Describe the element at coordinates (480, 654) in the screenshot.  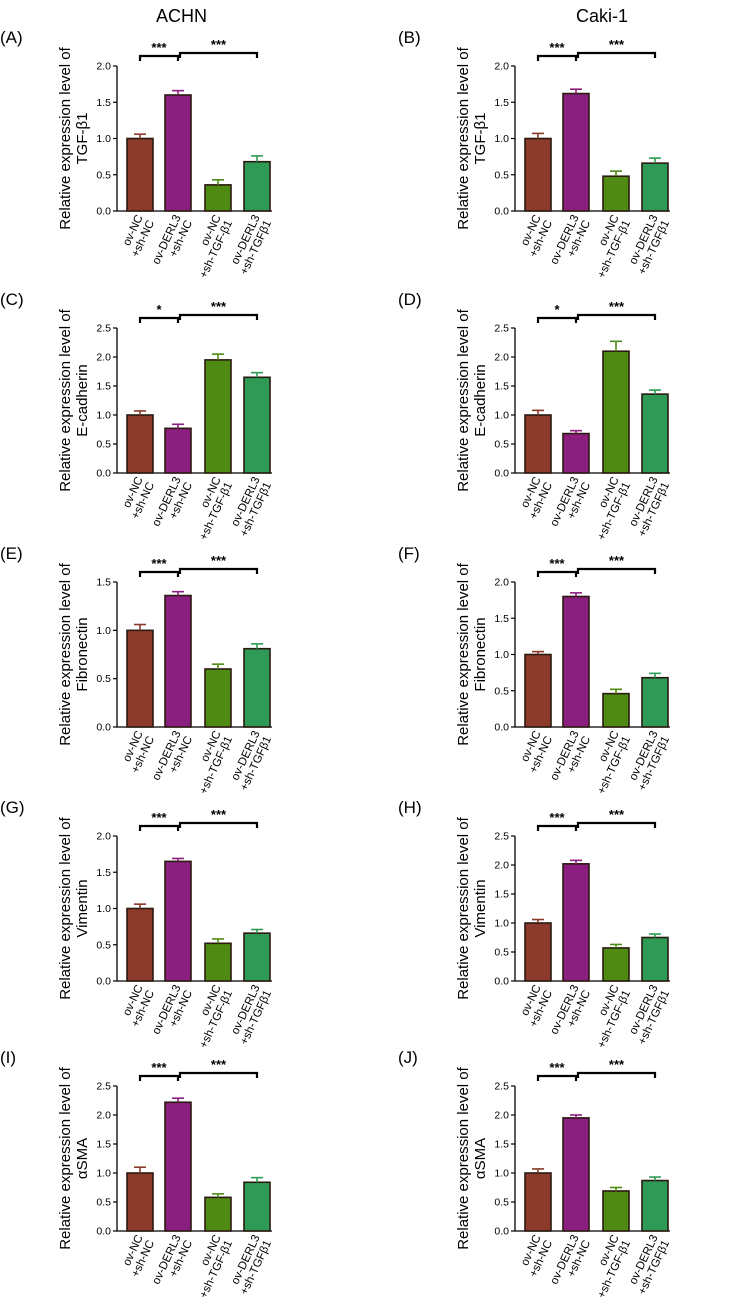
I see `y-axis-title-line: Fibronectin` at that location.